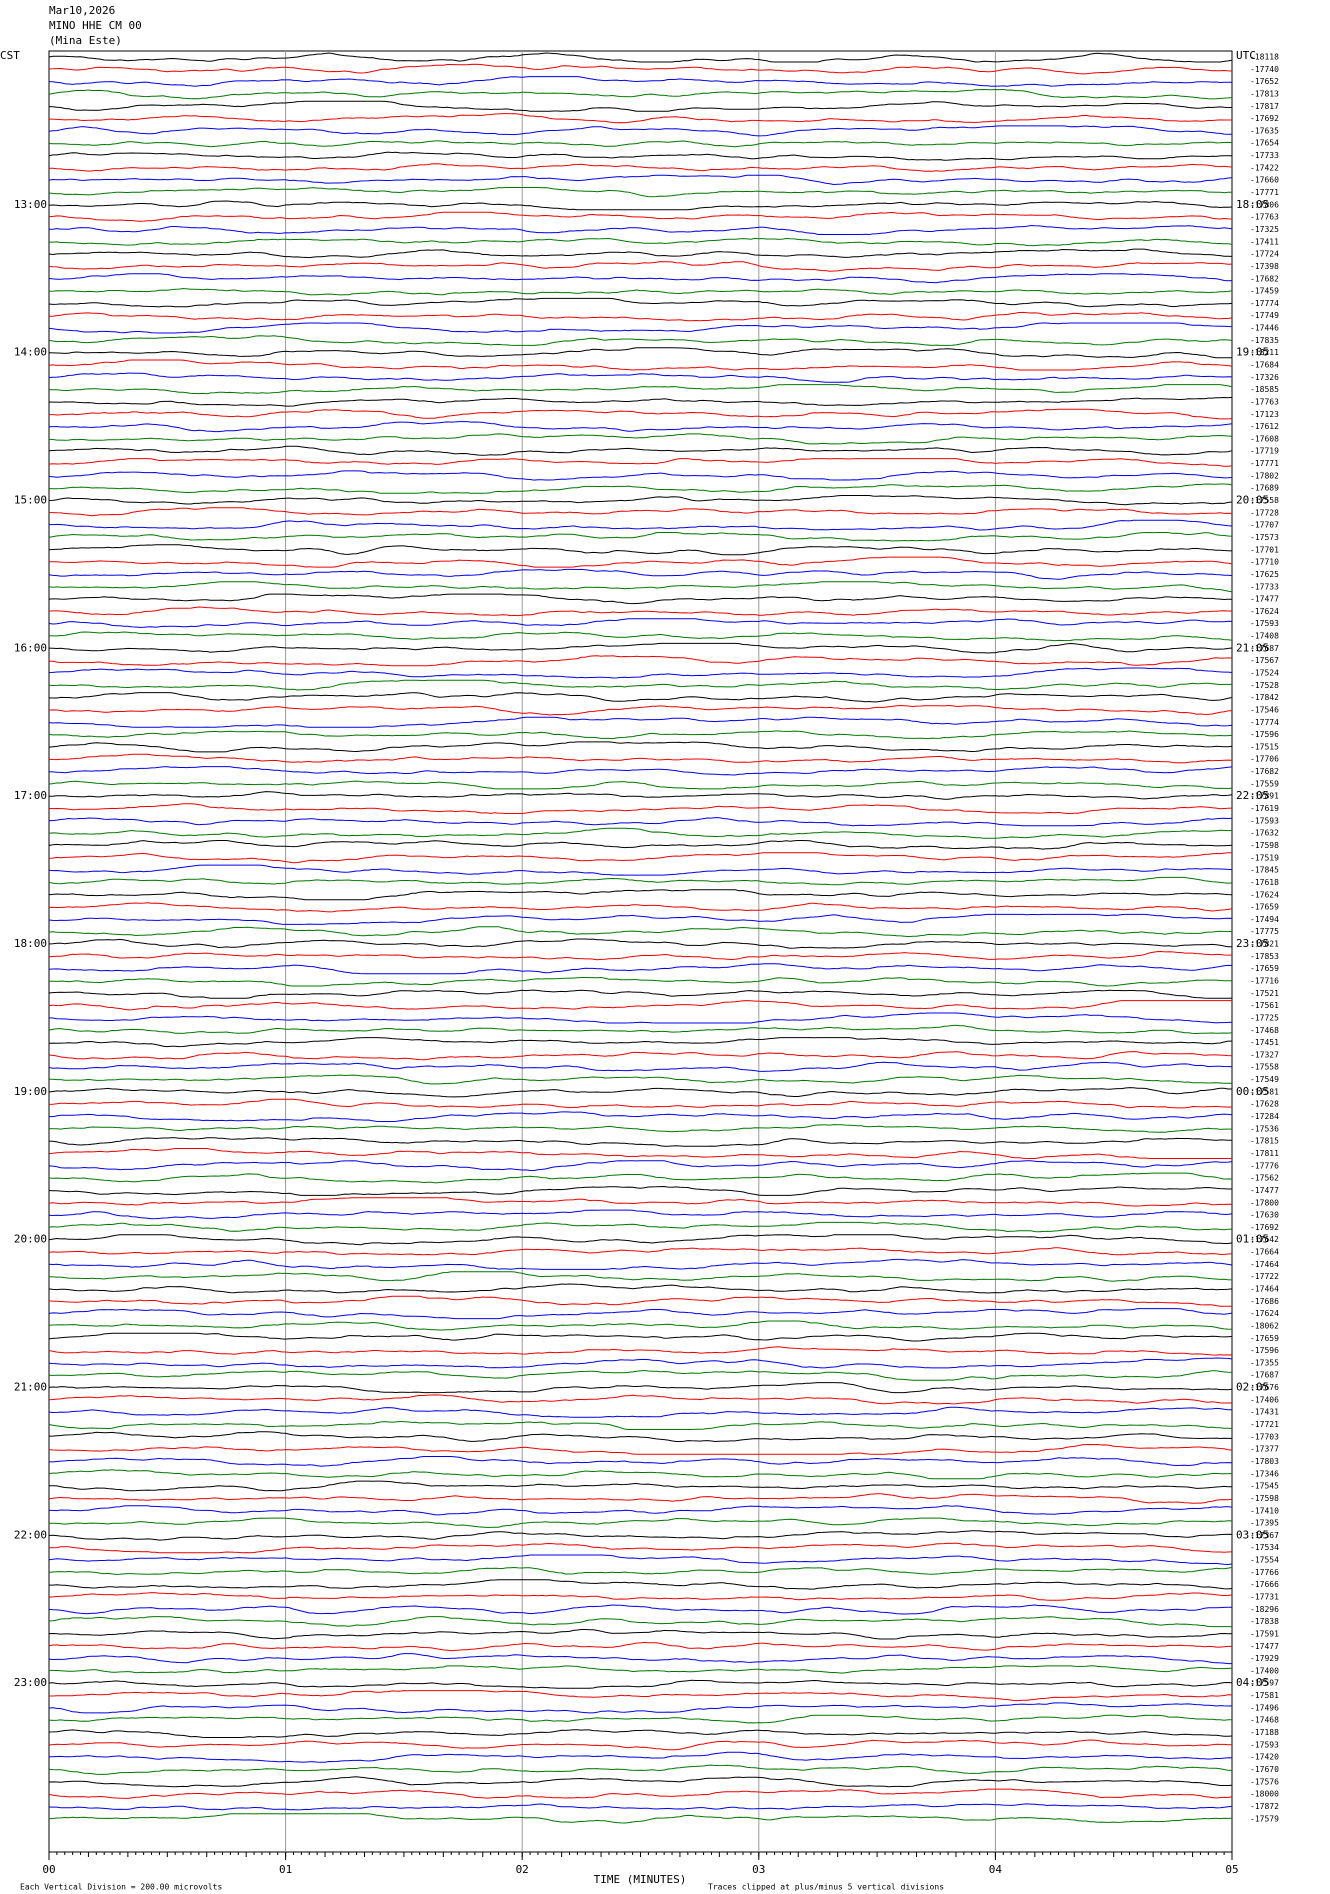  I want to click on trace-offset: -17701, so click(1264, 549).